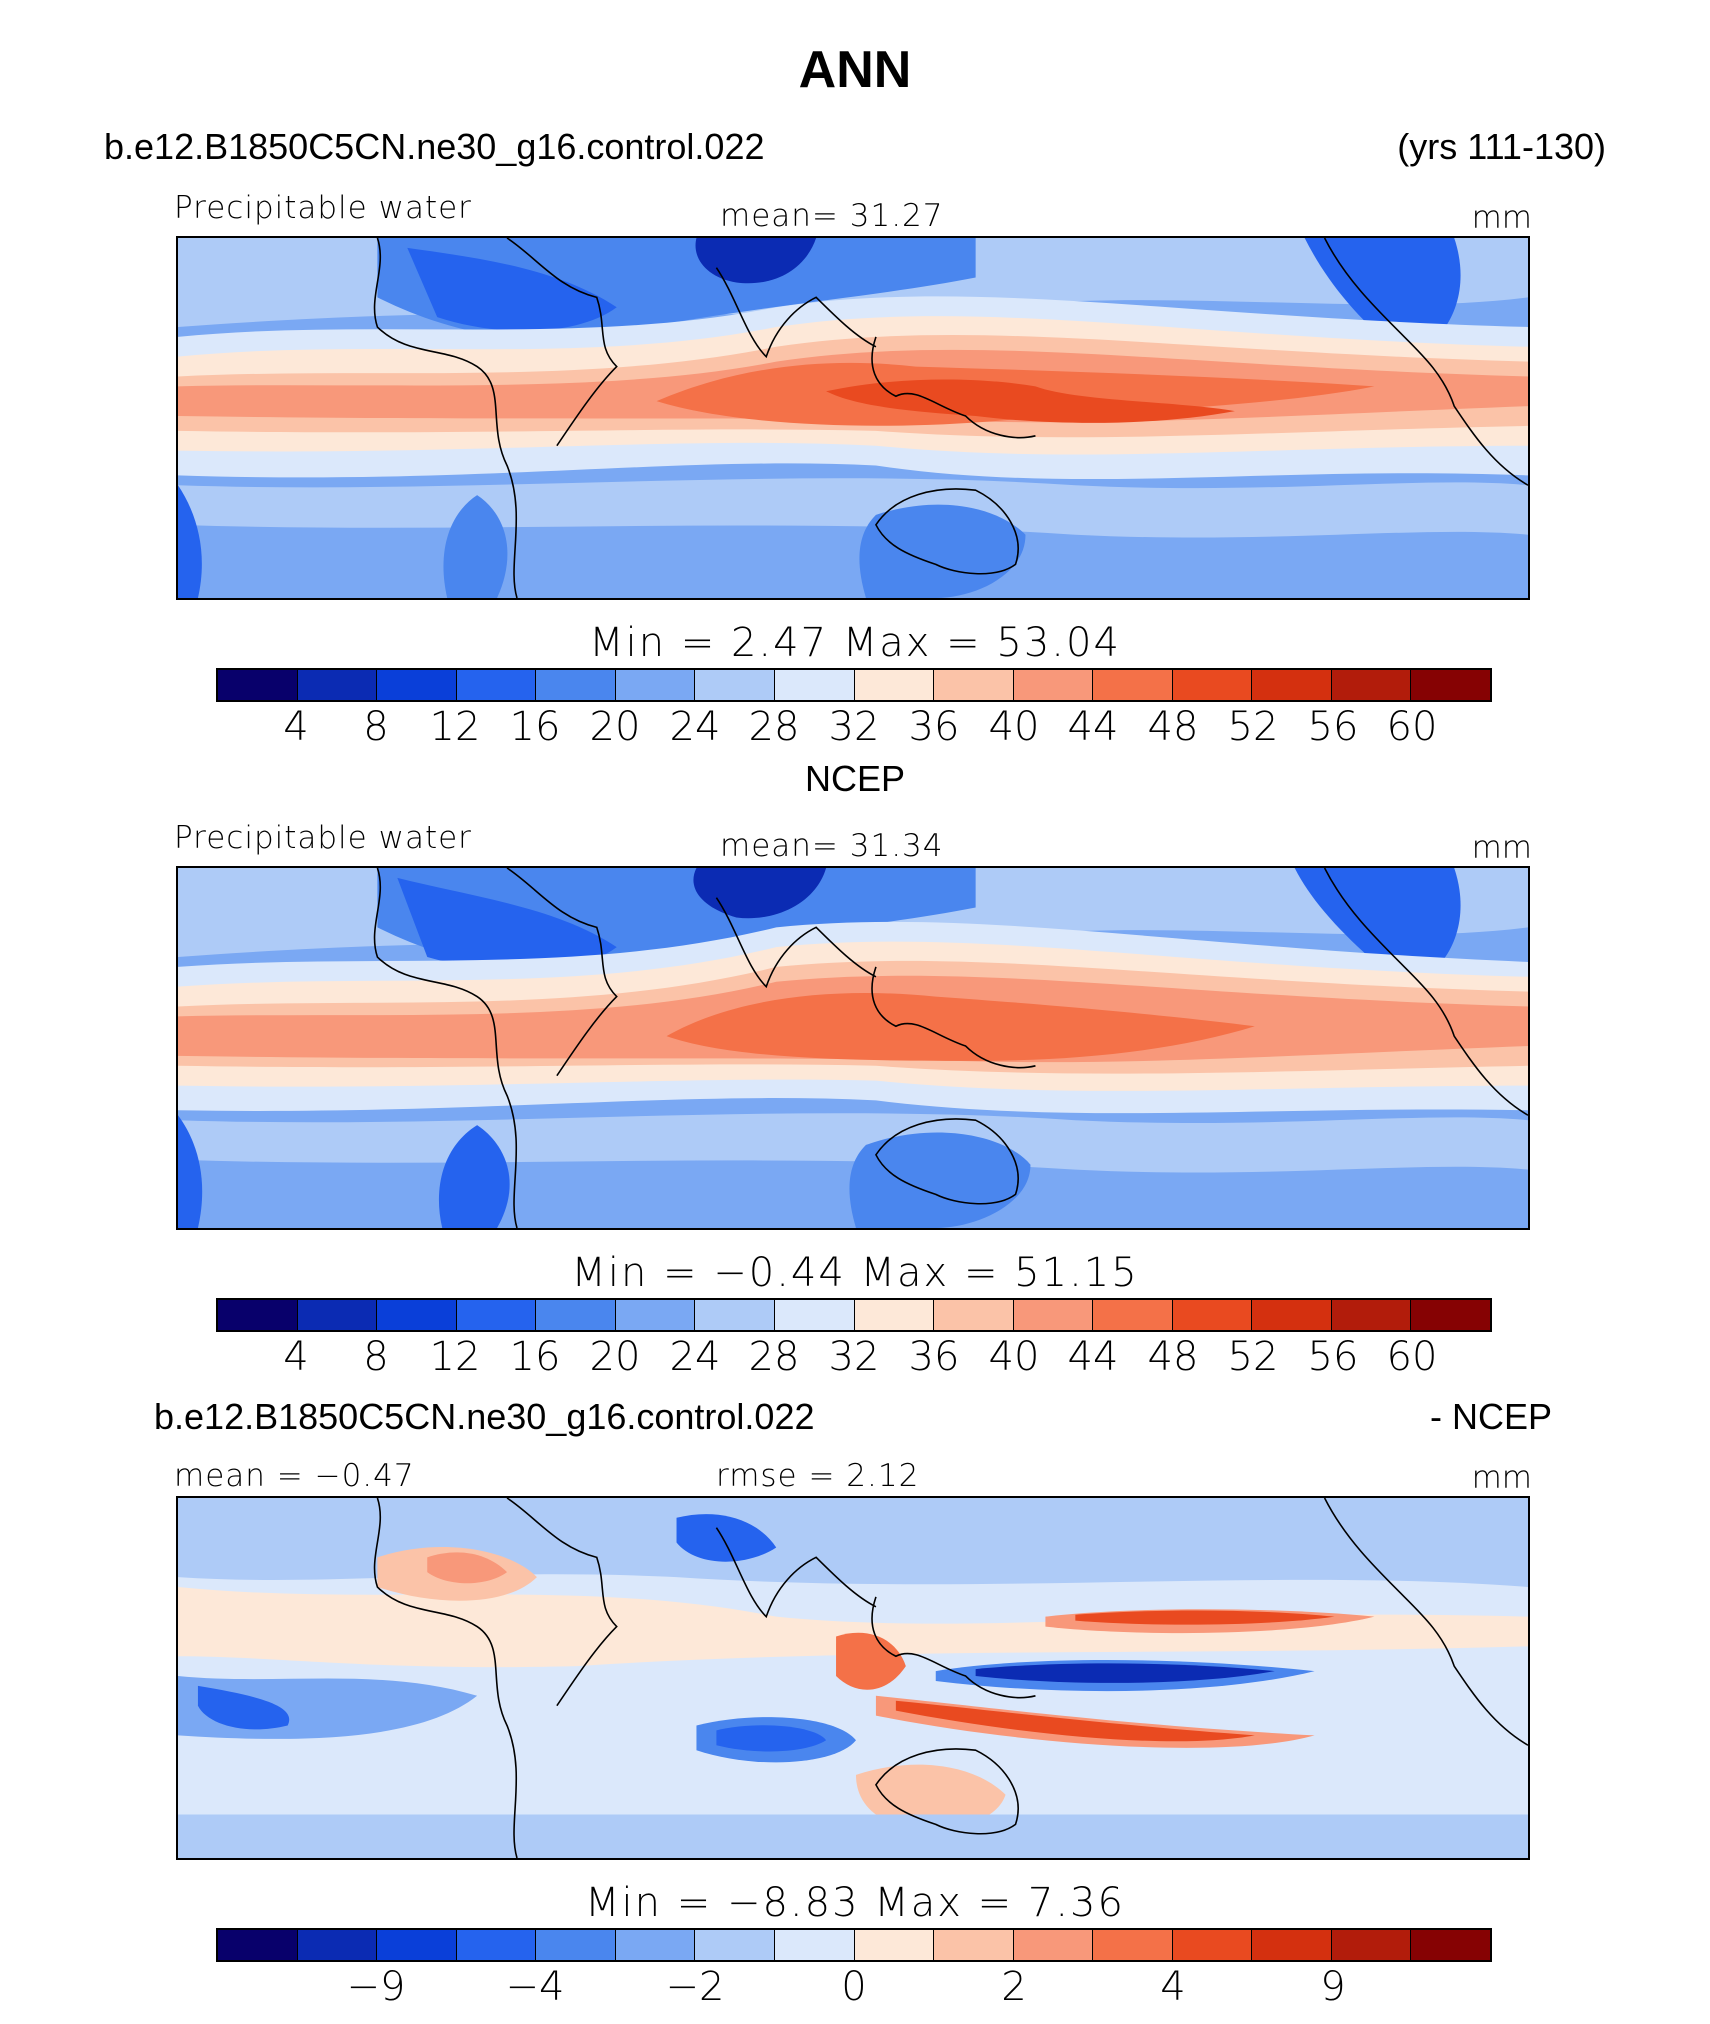 This screenshot has height=2024, width=1710. What do you see at coordinates (1501, 848) in the screenshot?
I see `panel2-units: mm` at bounding box center [1501, 848].